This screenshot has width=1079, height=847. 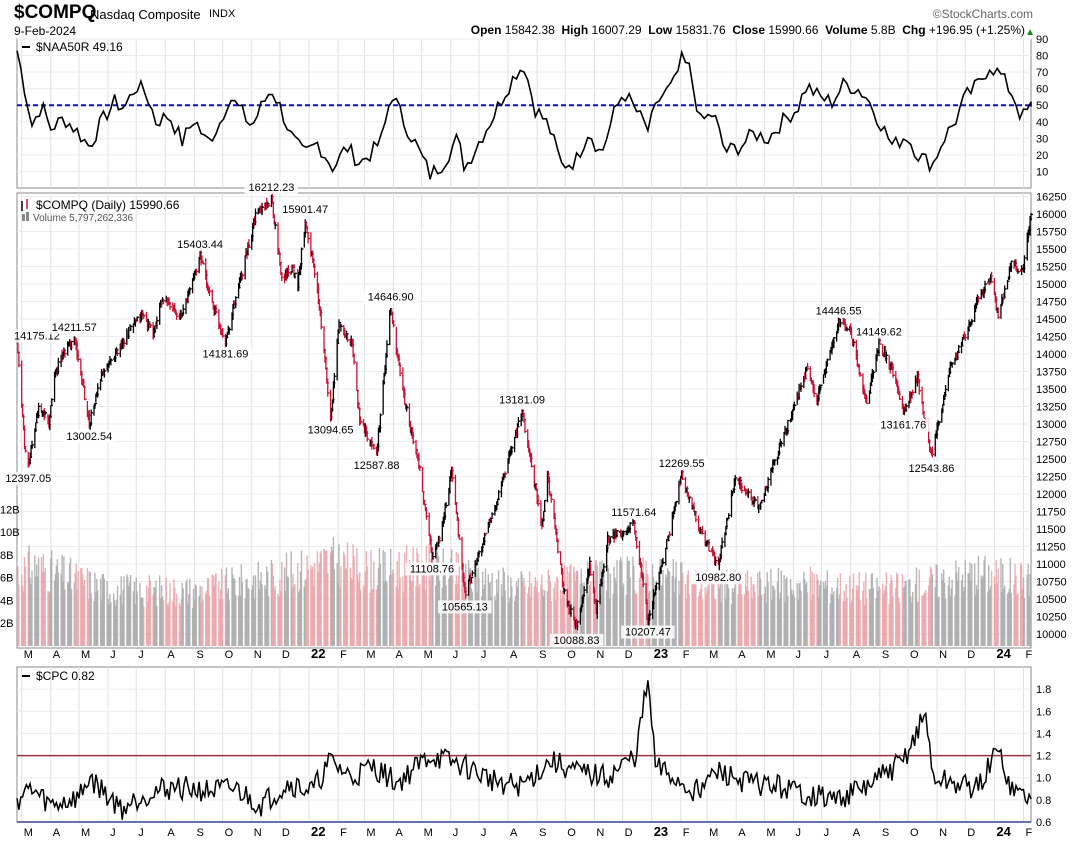 What do you see at coordinates (682, 464) in the screenshot?
I see `price-annotation: 12269.55` at bounding box center [682, 464].